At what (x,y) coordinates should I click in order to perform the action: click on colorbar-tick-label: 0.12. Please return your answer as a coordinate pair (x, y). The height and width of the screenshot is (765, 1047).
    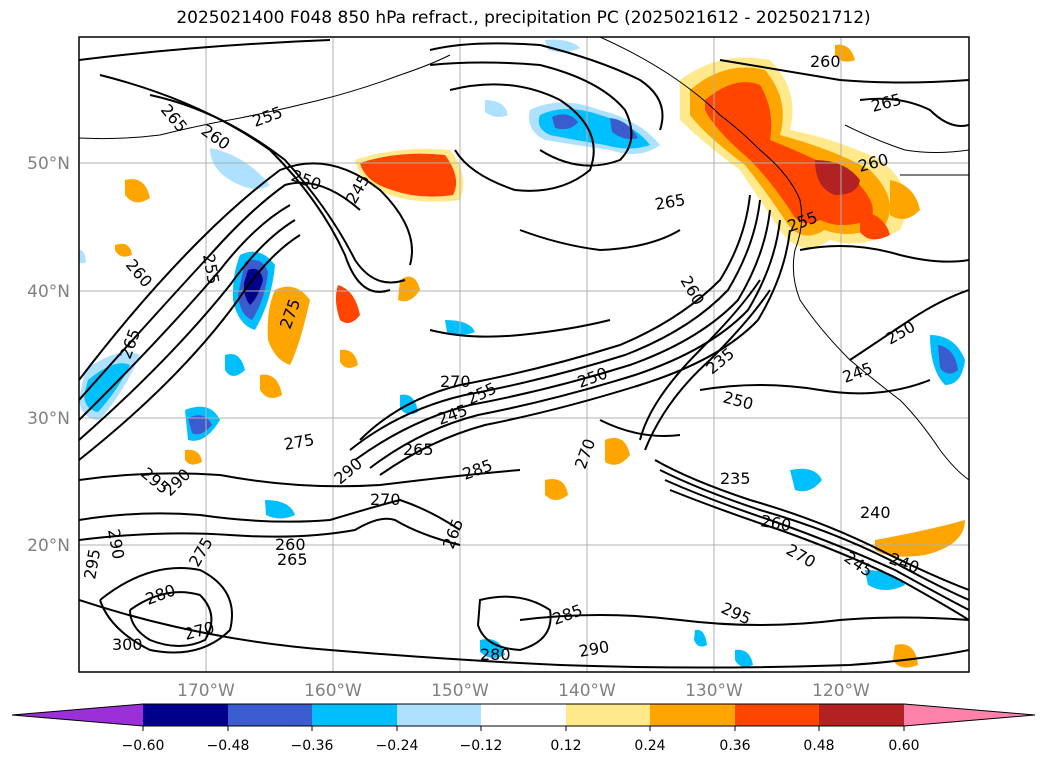
    Looking at the image, I should click on (565, 746).